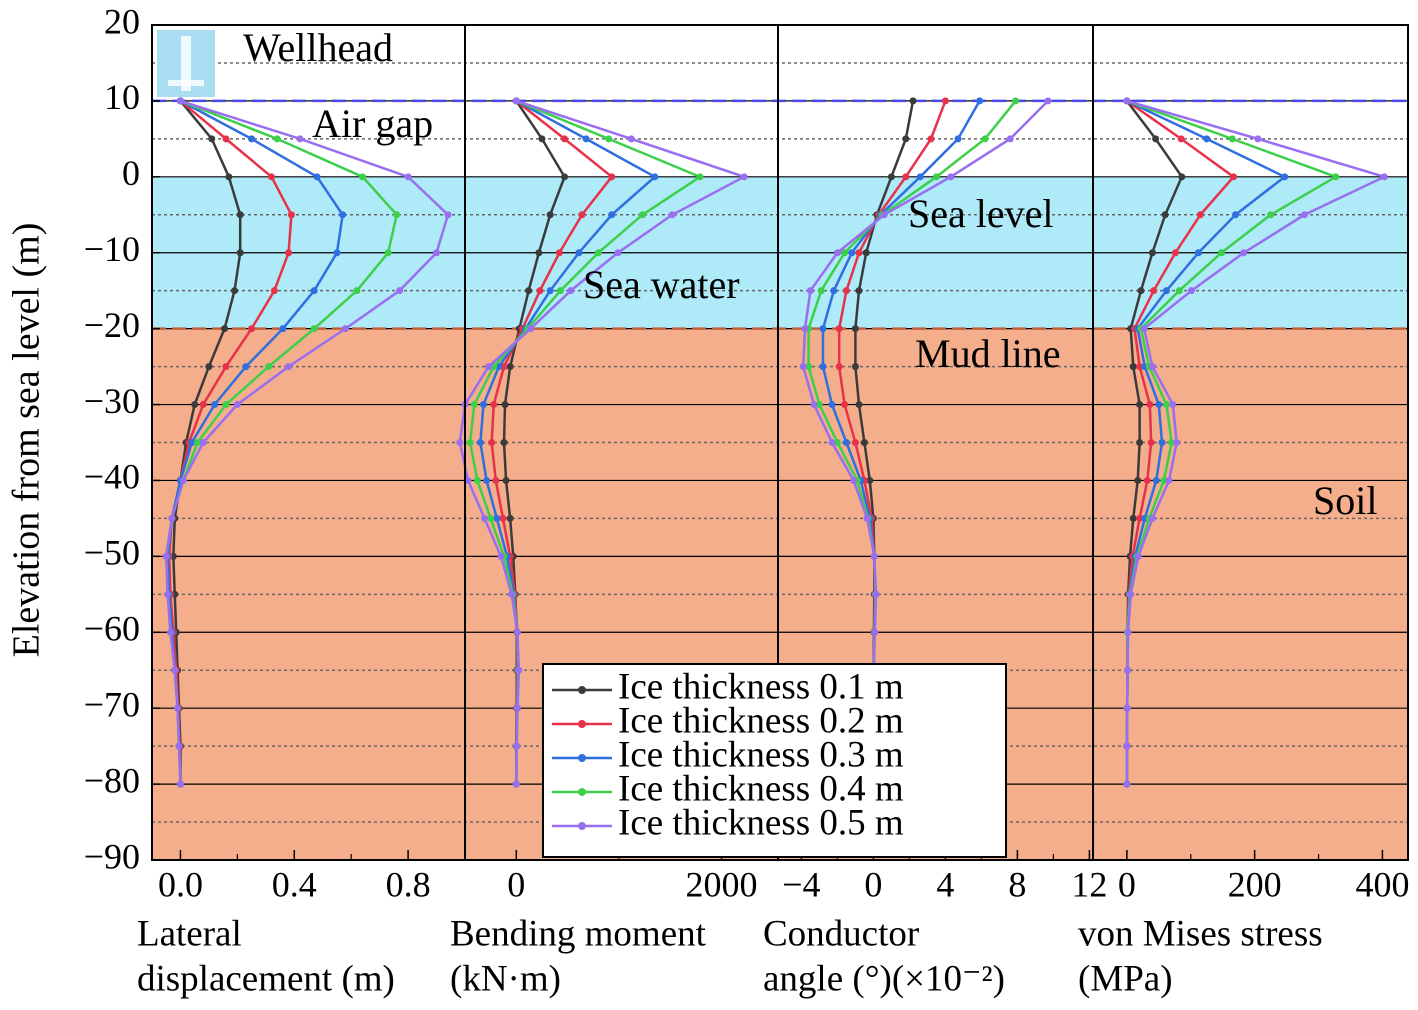 Image resolution: width=1418 pixels, height=1010 pixels. What do you see at coordinates (112, 401) in the screenshot?
I see `y-tick-label: −30` at bounding box center [112, 401].